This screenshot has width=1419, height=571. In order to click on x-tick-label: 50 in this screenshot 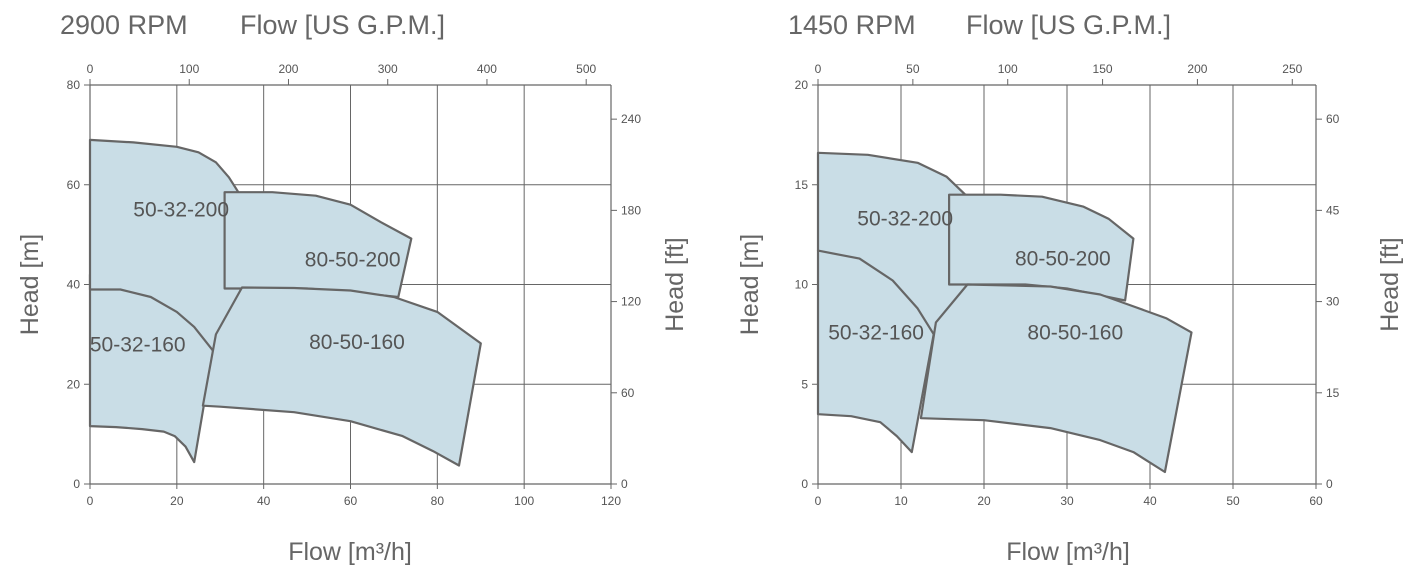, I will do `click(1233, 501)`.